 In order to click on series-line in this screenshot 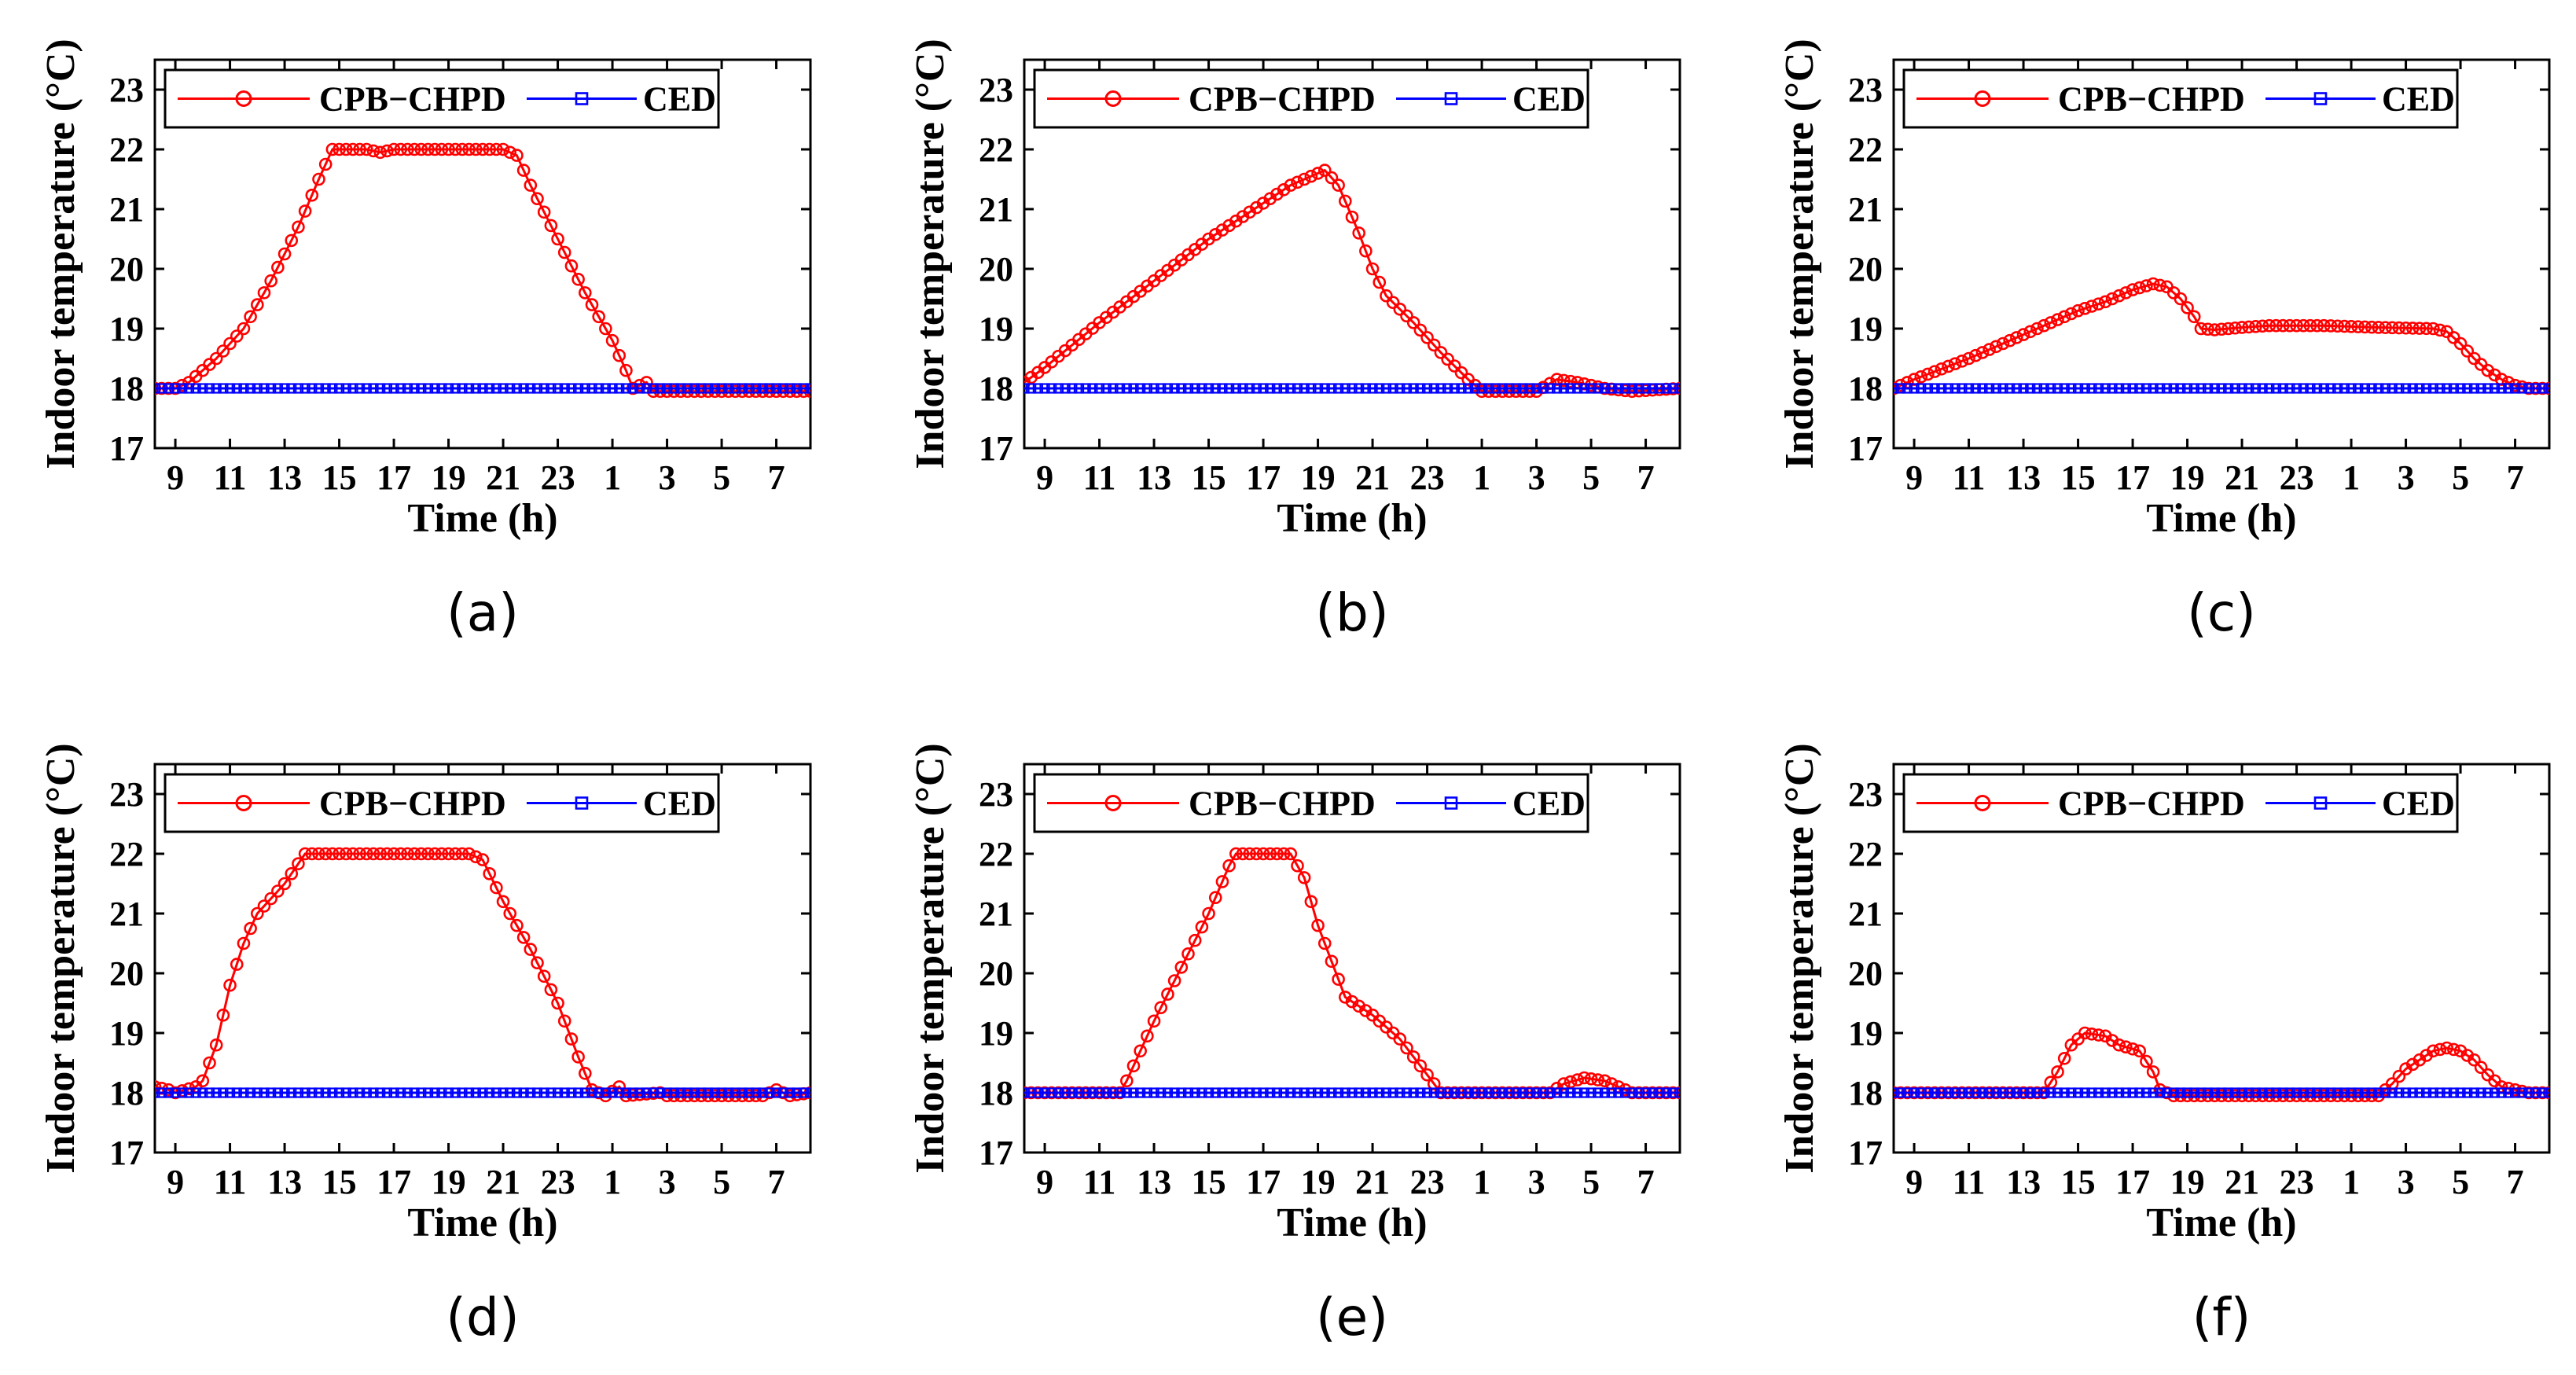, I will do `click(482, 271)`.